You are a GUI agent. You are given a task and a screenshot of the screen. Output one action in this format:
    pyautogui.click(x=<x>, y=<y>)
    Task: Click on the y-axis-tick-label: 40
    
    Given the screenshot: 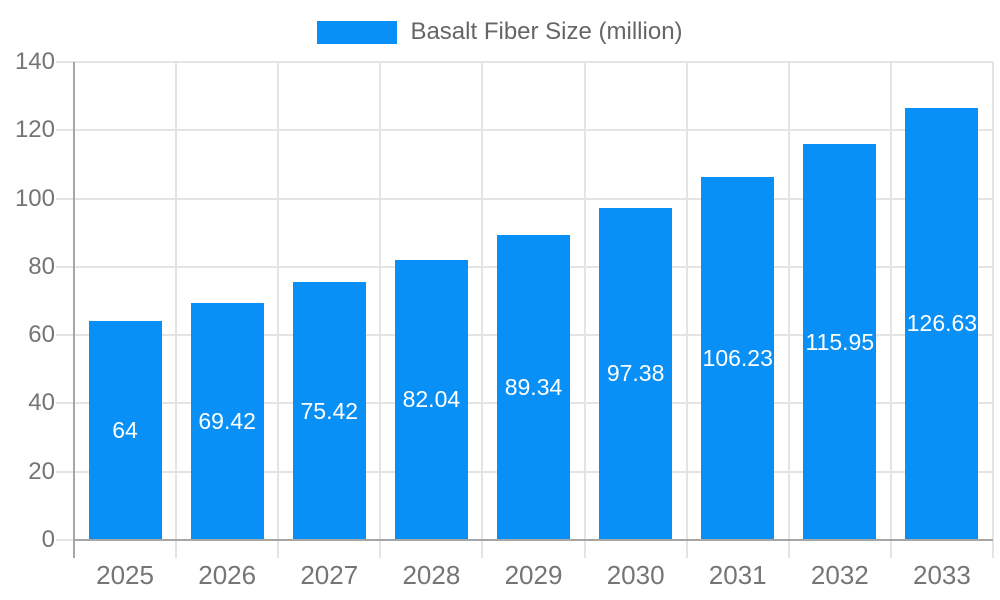 What is the action you would take?
    pyautogui.click(x=41, y=403)
    